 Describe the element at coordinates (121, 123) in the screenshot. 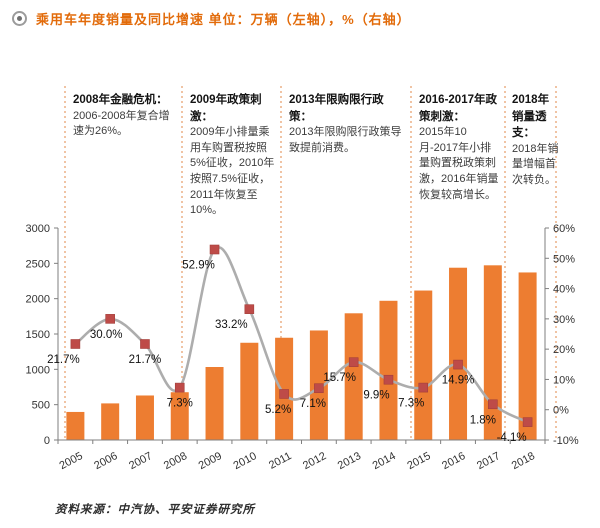

I see `annotation-body: 2006-2008年复合增速为26%。` at that location.